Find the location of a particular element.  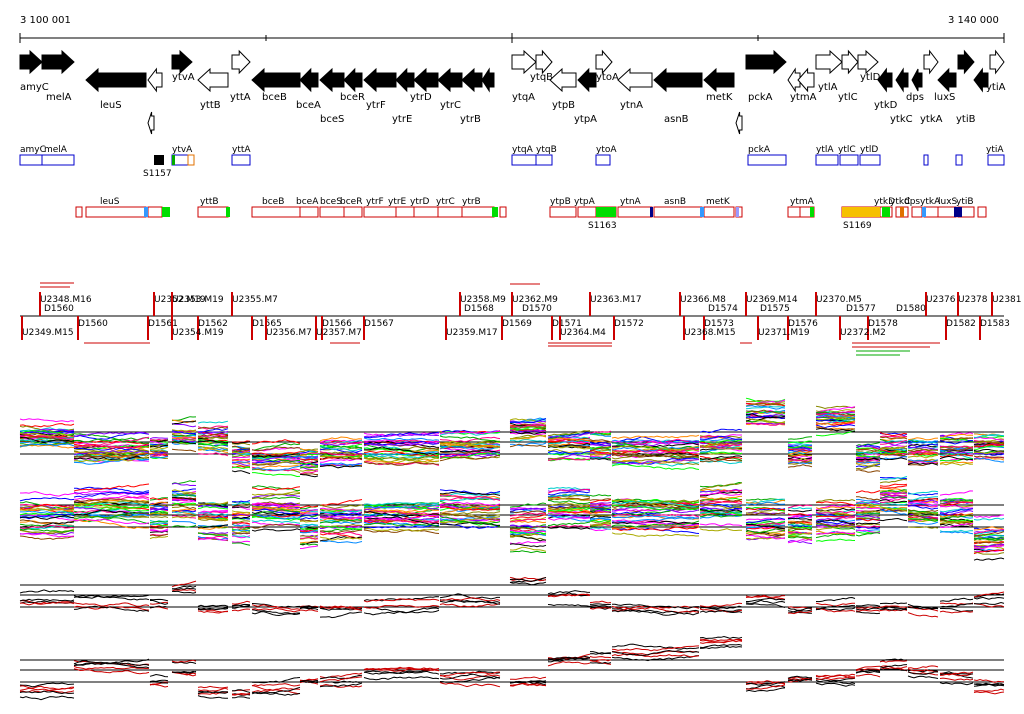

feature2-label: ytrF is located at coordinates (375, 202).